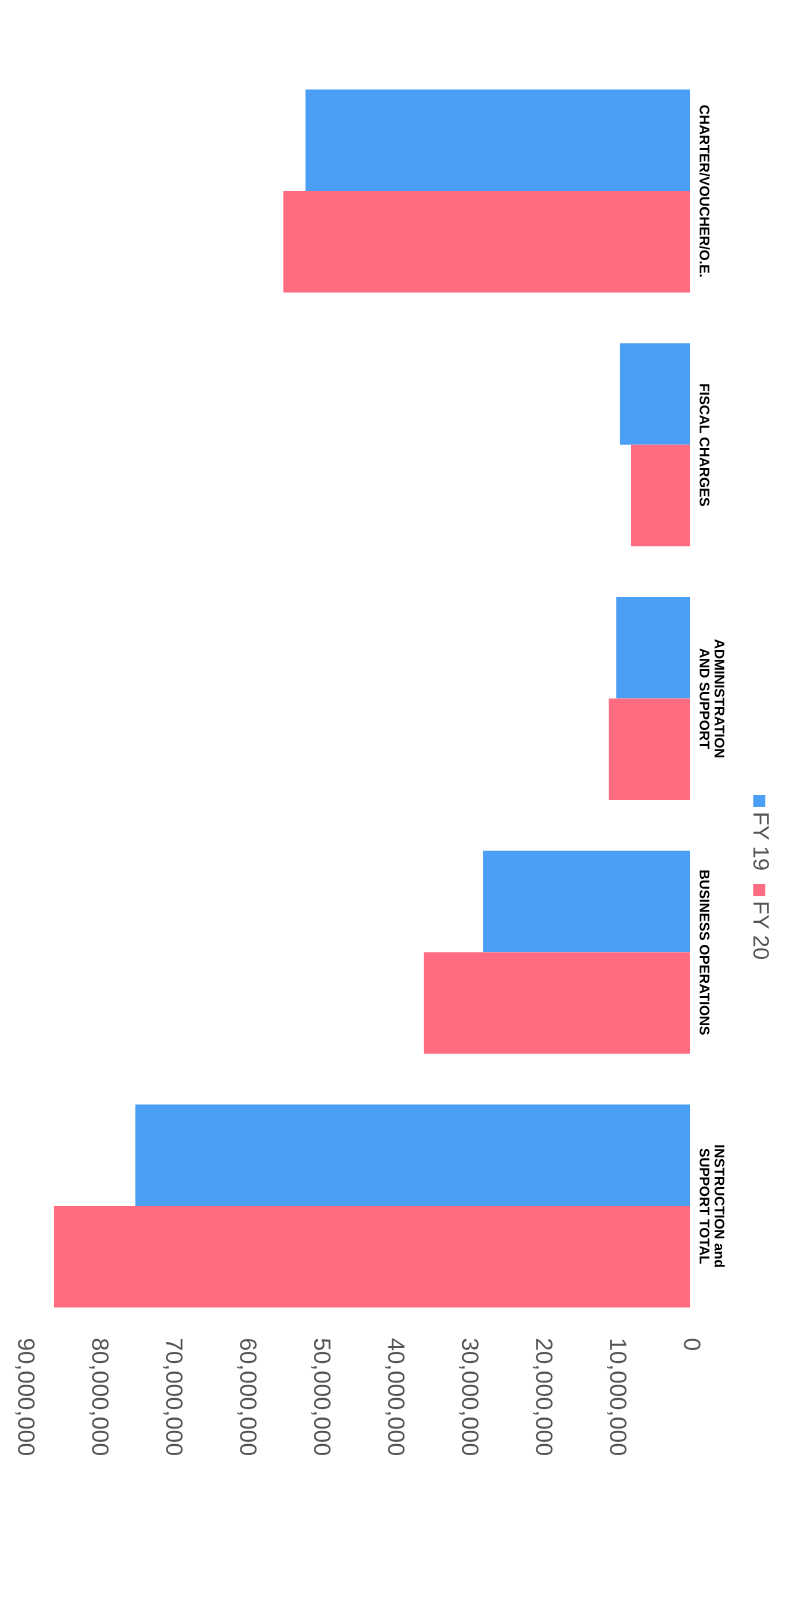  Describe the element at coordinates (712, 698) in the screenshot. I see `y-tick-label: ADMINISTRATION AND SUPPORT` at that location.